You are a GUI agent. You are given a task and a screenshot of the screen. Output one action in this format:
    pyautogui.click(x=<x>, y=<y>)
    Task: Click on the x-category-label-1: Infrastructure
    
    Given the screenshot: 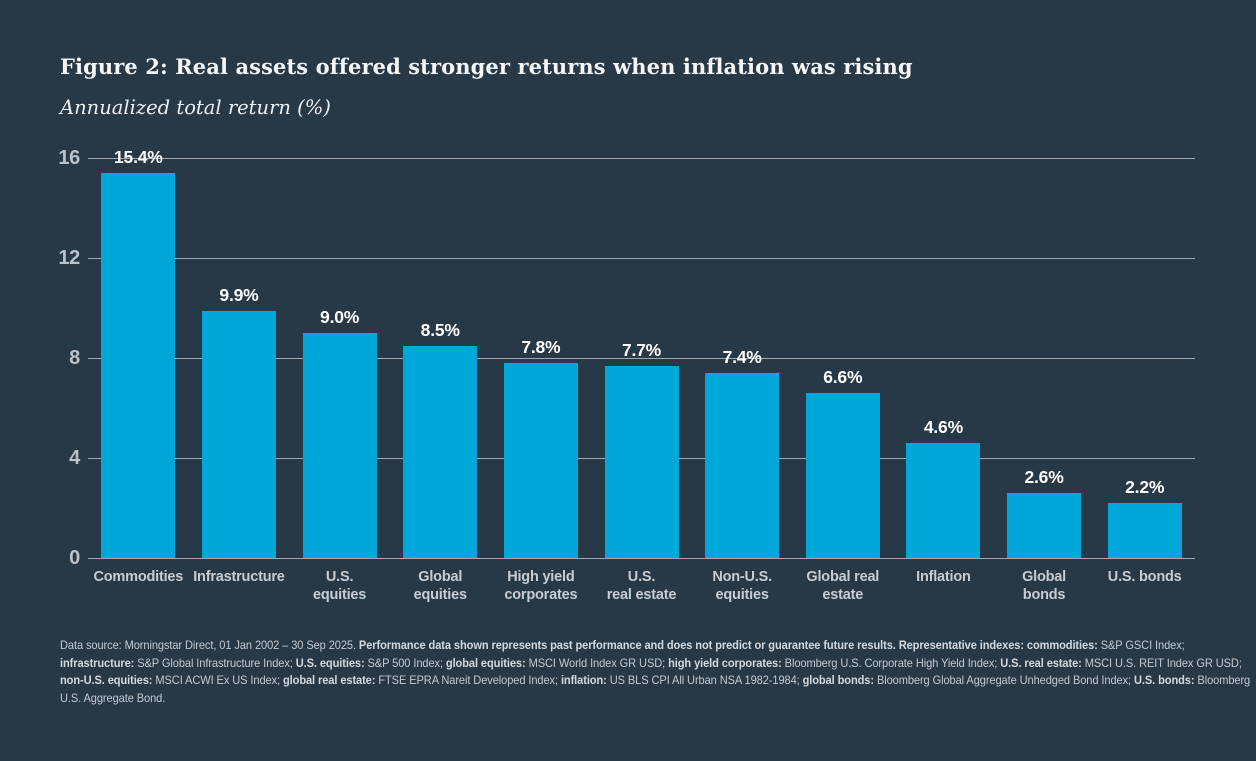 What is the action you would take?
    pyautogui.click(x=239, y=577)
    